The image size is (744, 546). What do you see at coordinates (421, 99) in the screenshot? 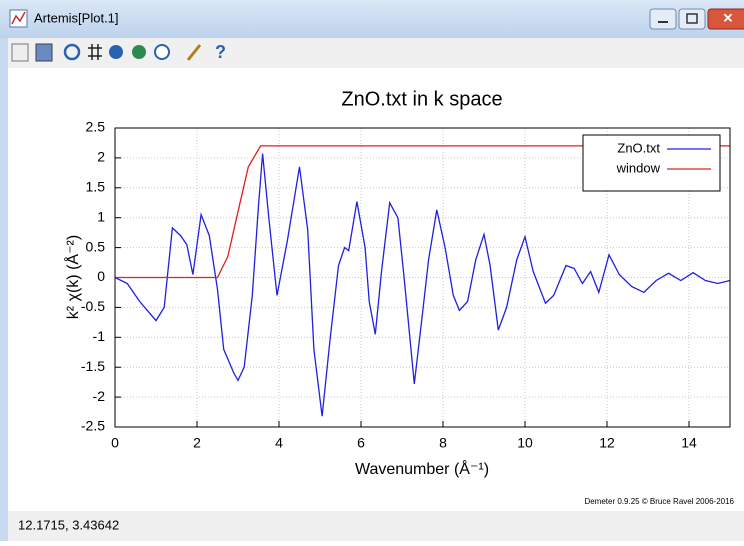
I see `chart-title: ZnO.txt in k space` at bounding box center [421, 99].